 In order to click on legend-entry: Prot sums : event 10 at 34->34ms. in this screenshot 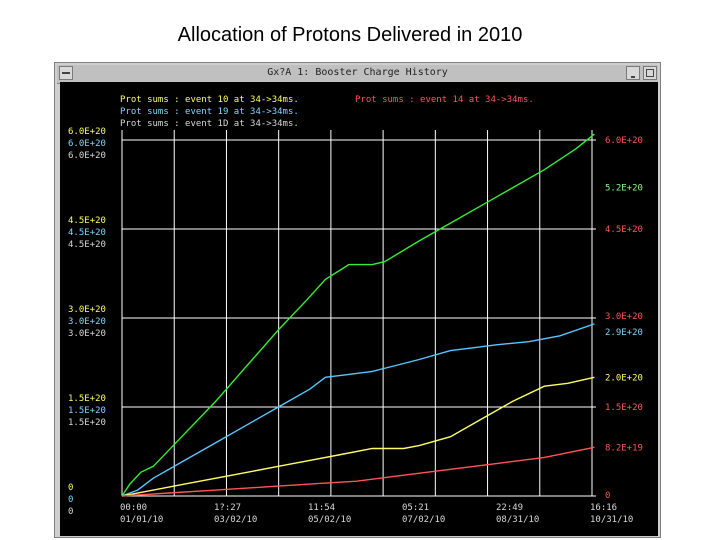, I will do `click(209, 100)`.